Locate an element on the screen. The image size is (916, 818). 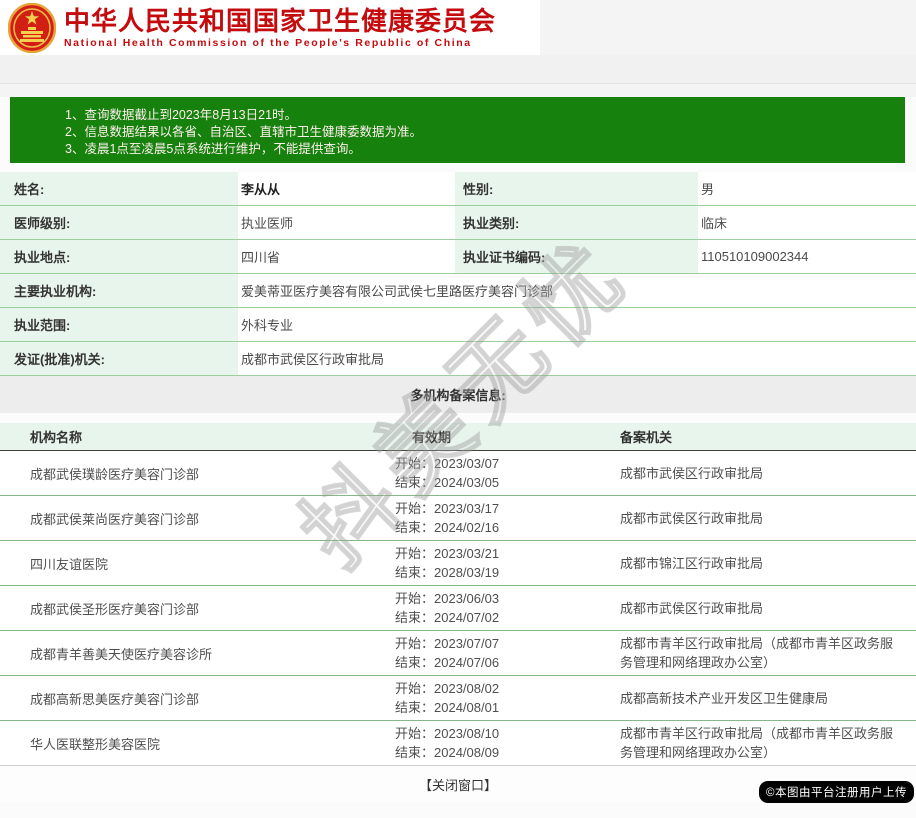
field-label-name: 姓名: is located at coordinates (119, 188).